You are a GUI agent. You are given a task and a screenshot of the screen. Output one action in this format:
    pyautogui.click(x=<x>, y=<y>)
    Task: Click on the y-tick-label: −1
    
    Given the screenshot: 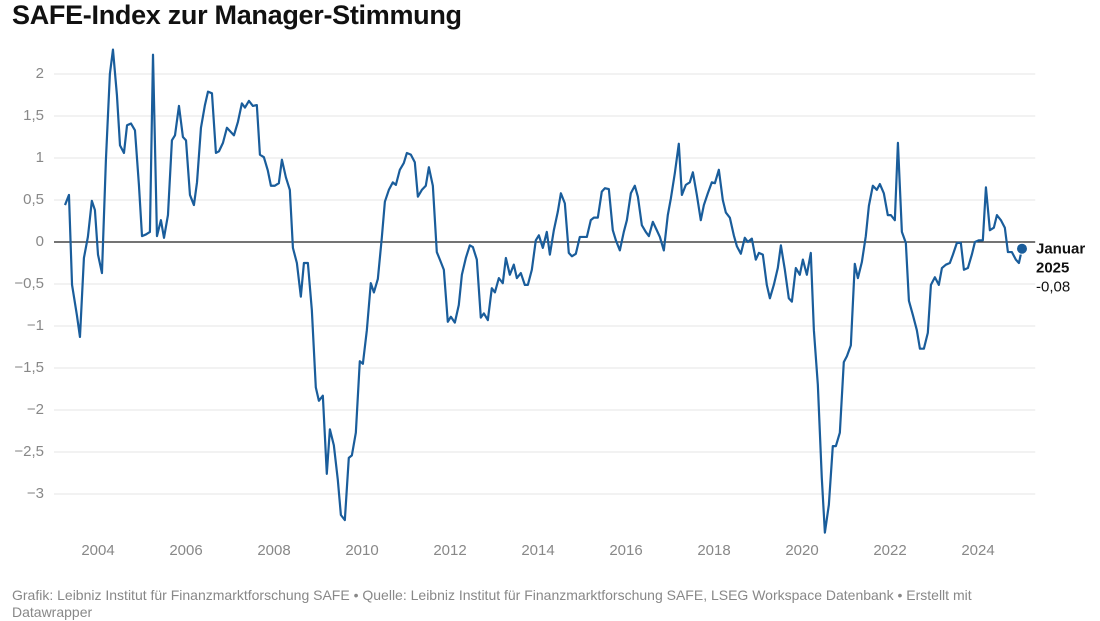 What is the action you would take?
    pyautogui.click(x=35, y=325)
    